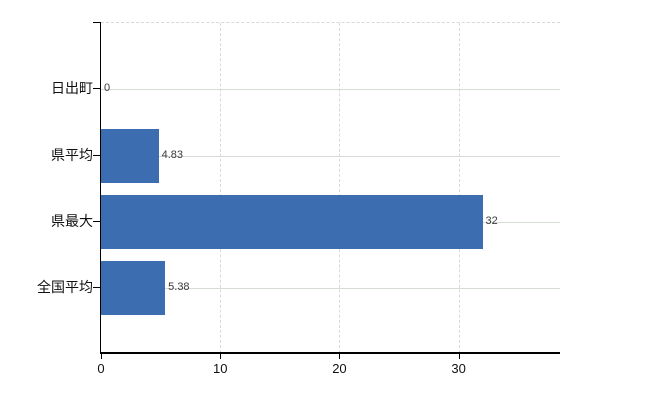  What do you see at coordinates (458, 368) in the screenshot?
I see `x-axis-tick-label: 30` at bounding box center [458, 368].